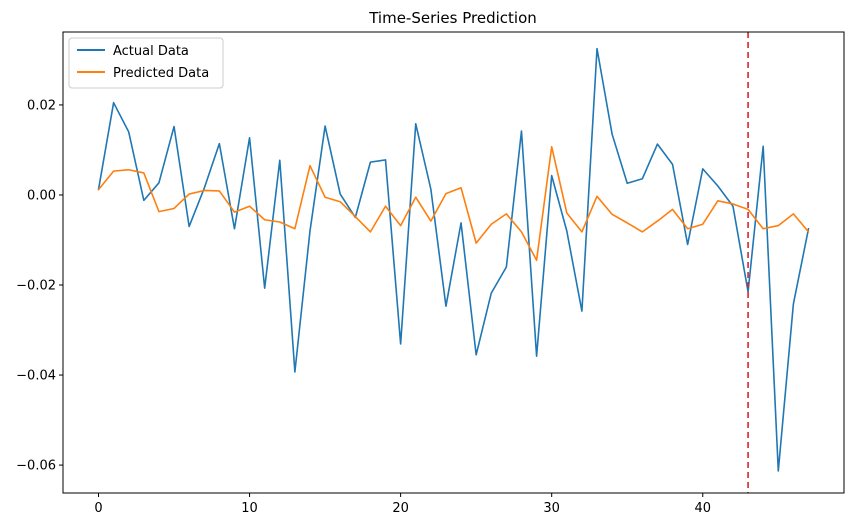 This screenshot has width=847, height=528. I want to click on y-tick-label: −0.02, so click(36, 286).